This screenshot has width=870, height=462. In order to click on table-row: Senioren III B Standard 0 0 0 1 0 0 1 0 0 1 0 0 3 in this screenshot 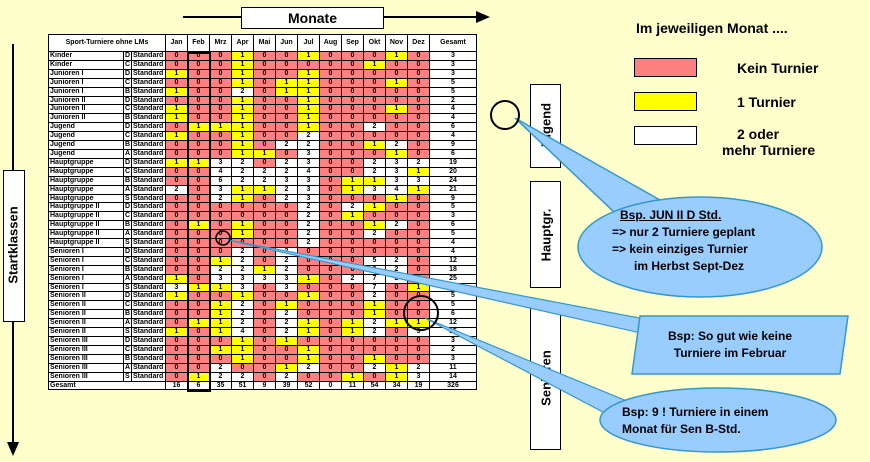, I will do `click(262, 358)`.